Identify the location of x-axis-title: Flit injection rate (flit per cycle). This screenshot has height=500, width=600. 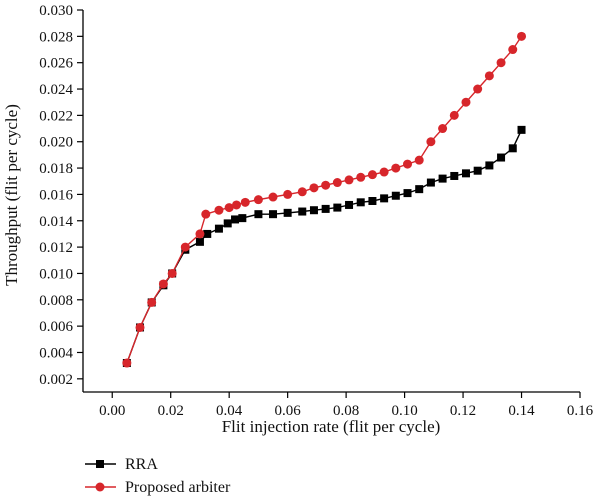
(331, 426).